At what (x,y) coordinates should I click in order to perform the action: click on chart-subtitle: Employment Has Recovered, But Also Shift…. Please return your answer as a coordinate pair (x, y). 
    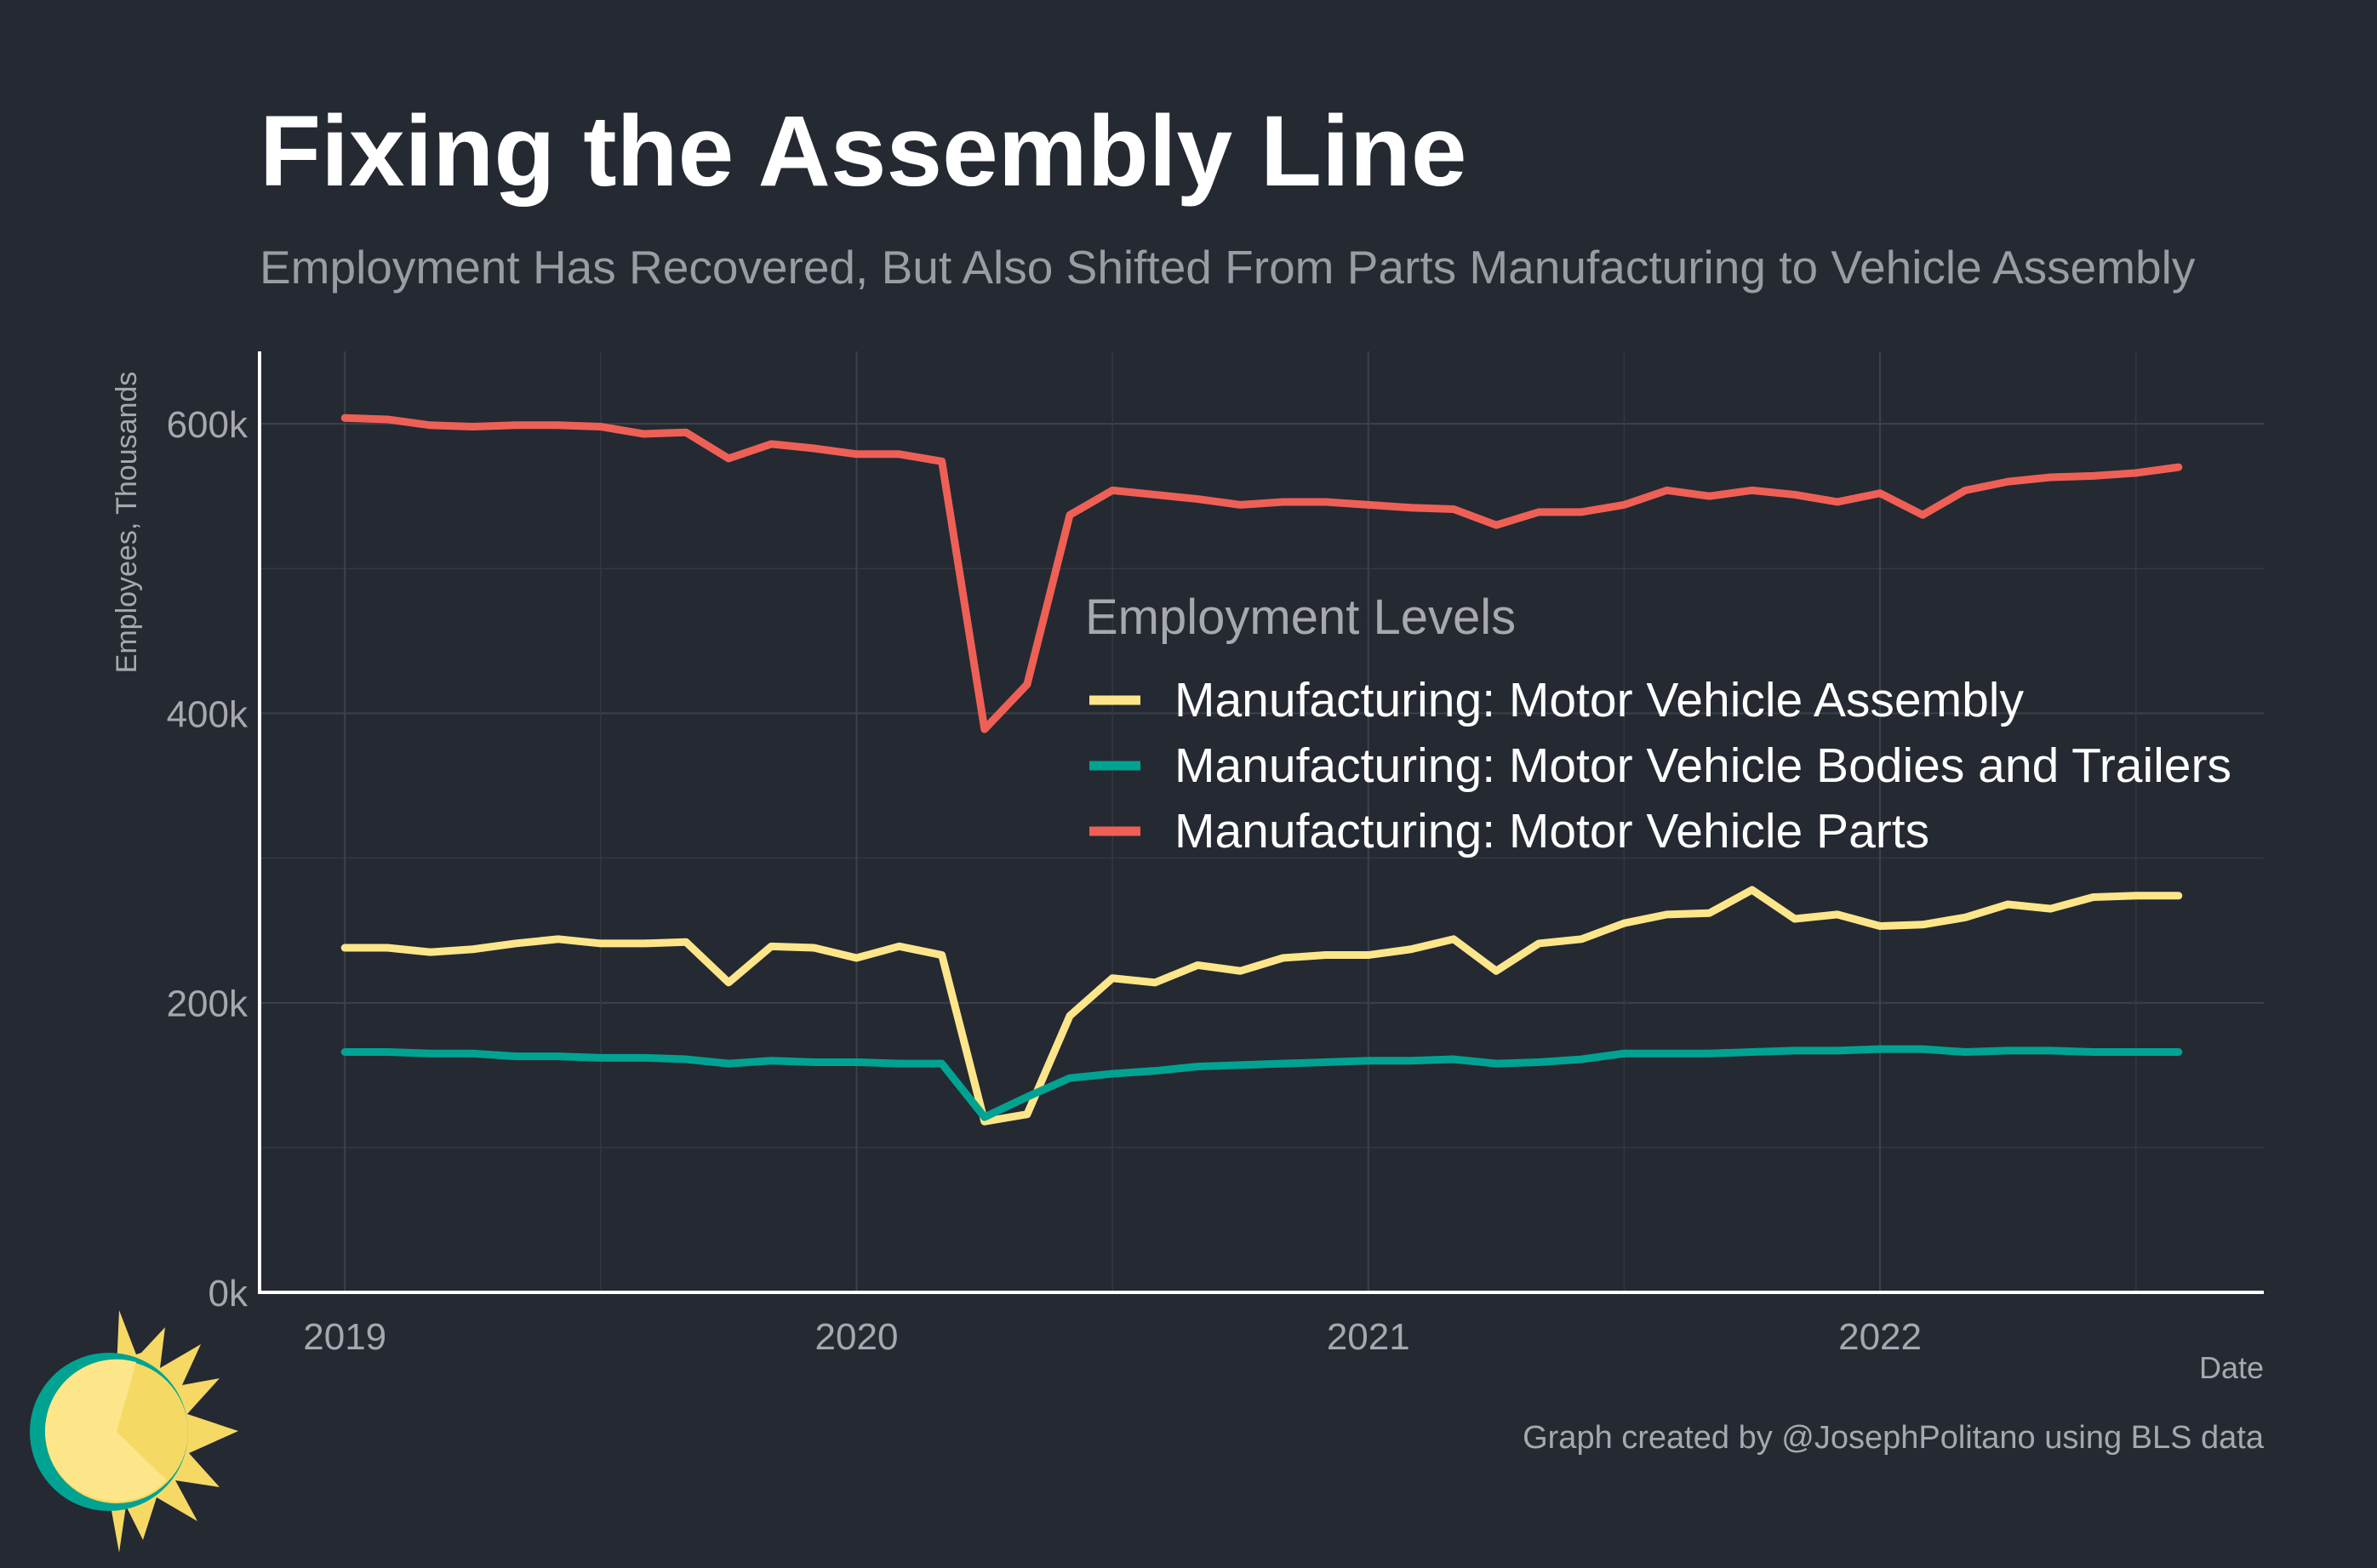
    Looking at the image, I should click on (1228, 267).